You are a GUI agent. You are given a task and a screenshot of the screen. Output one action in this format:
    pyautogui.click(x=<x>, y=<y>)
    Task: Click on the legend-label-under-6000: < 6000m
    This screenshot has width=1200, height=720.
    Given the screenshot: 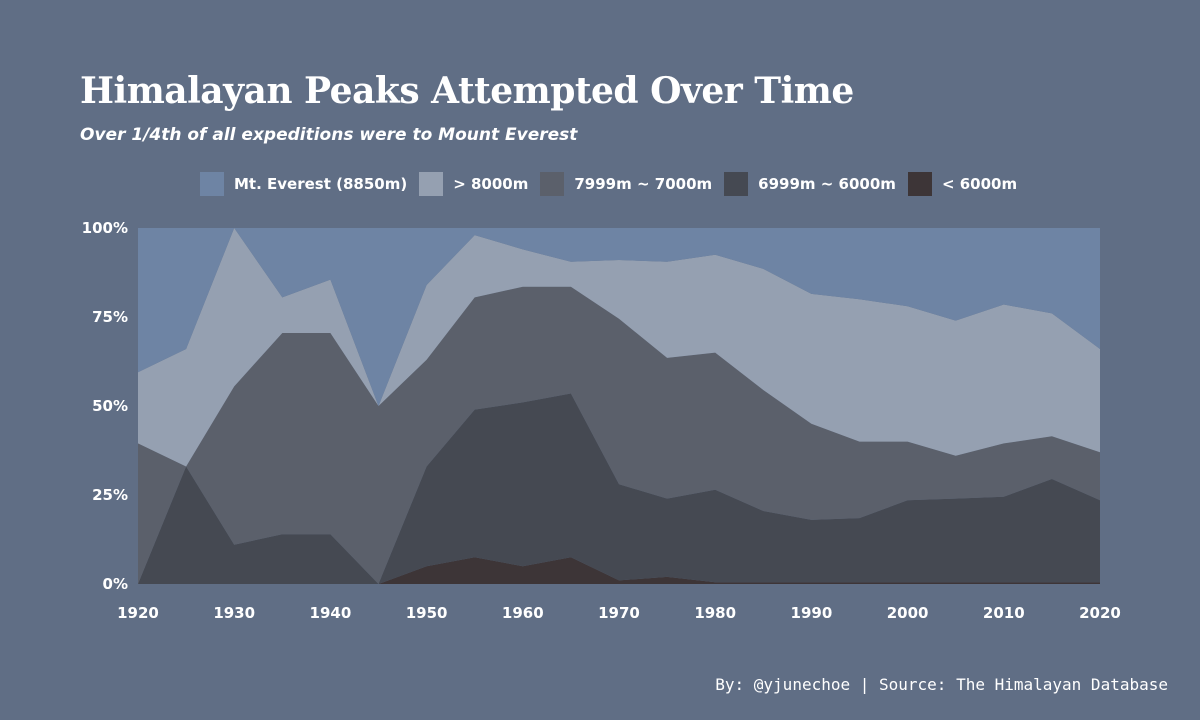 What is the action you would take?
    pyautogui.click(x=979, y=184)
    